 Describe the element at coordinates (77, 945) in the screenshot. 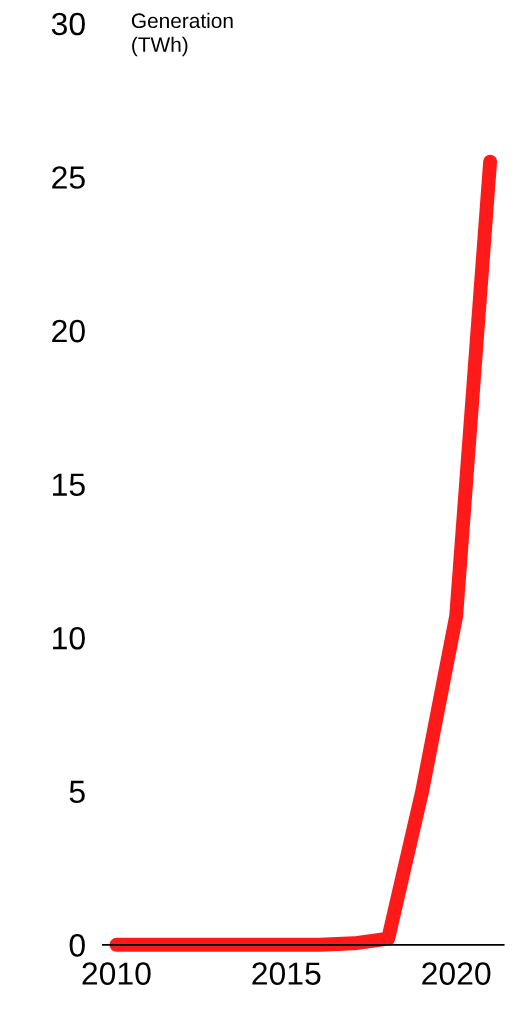

I see `y-tick-label: 0` at that location.